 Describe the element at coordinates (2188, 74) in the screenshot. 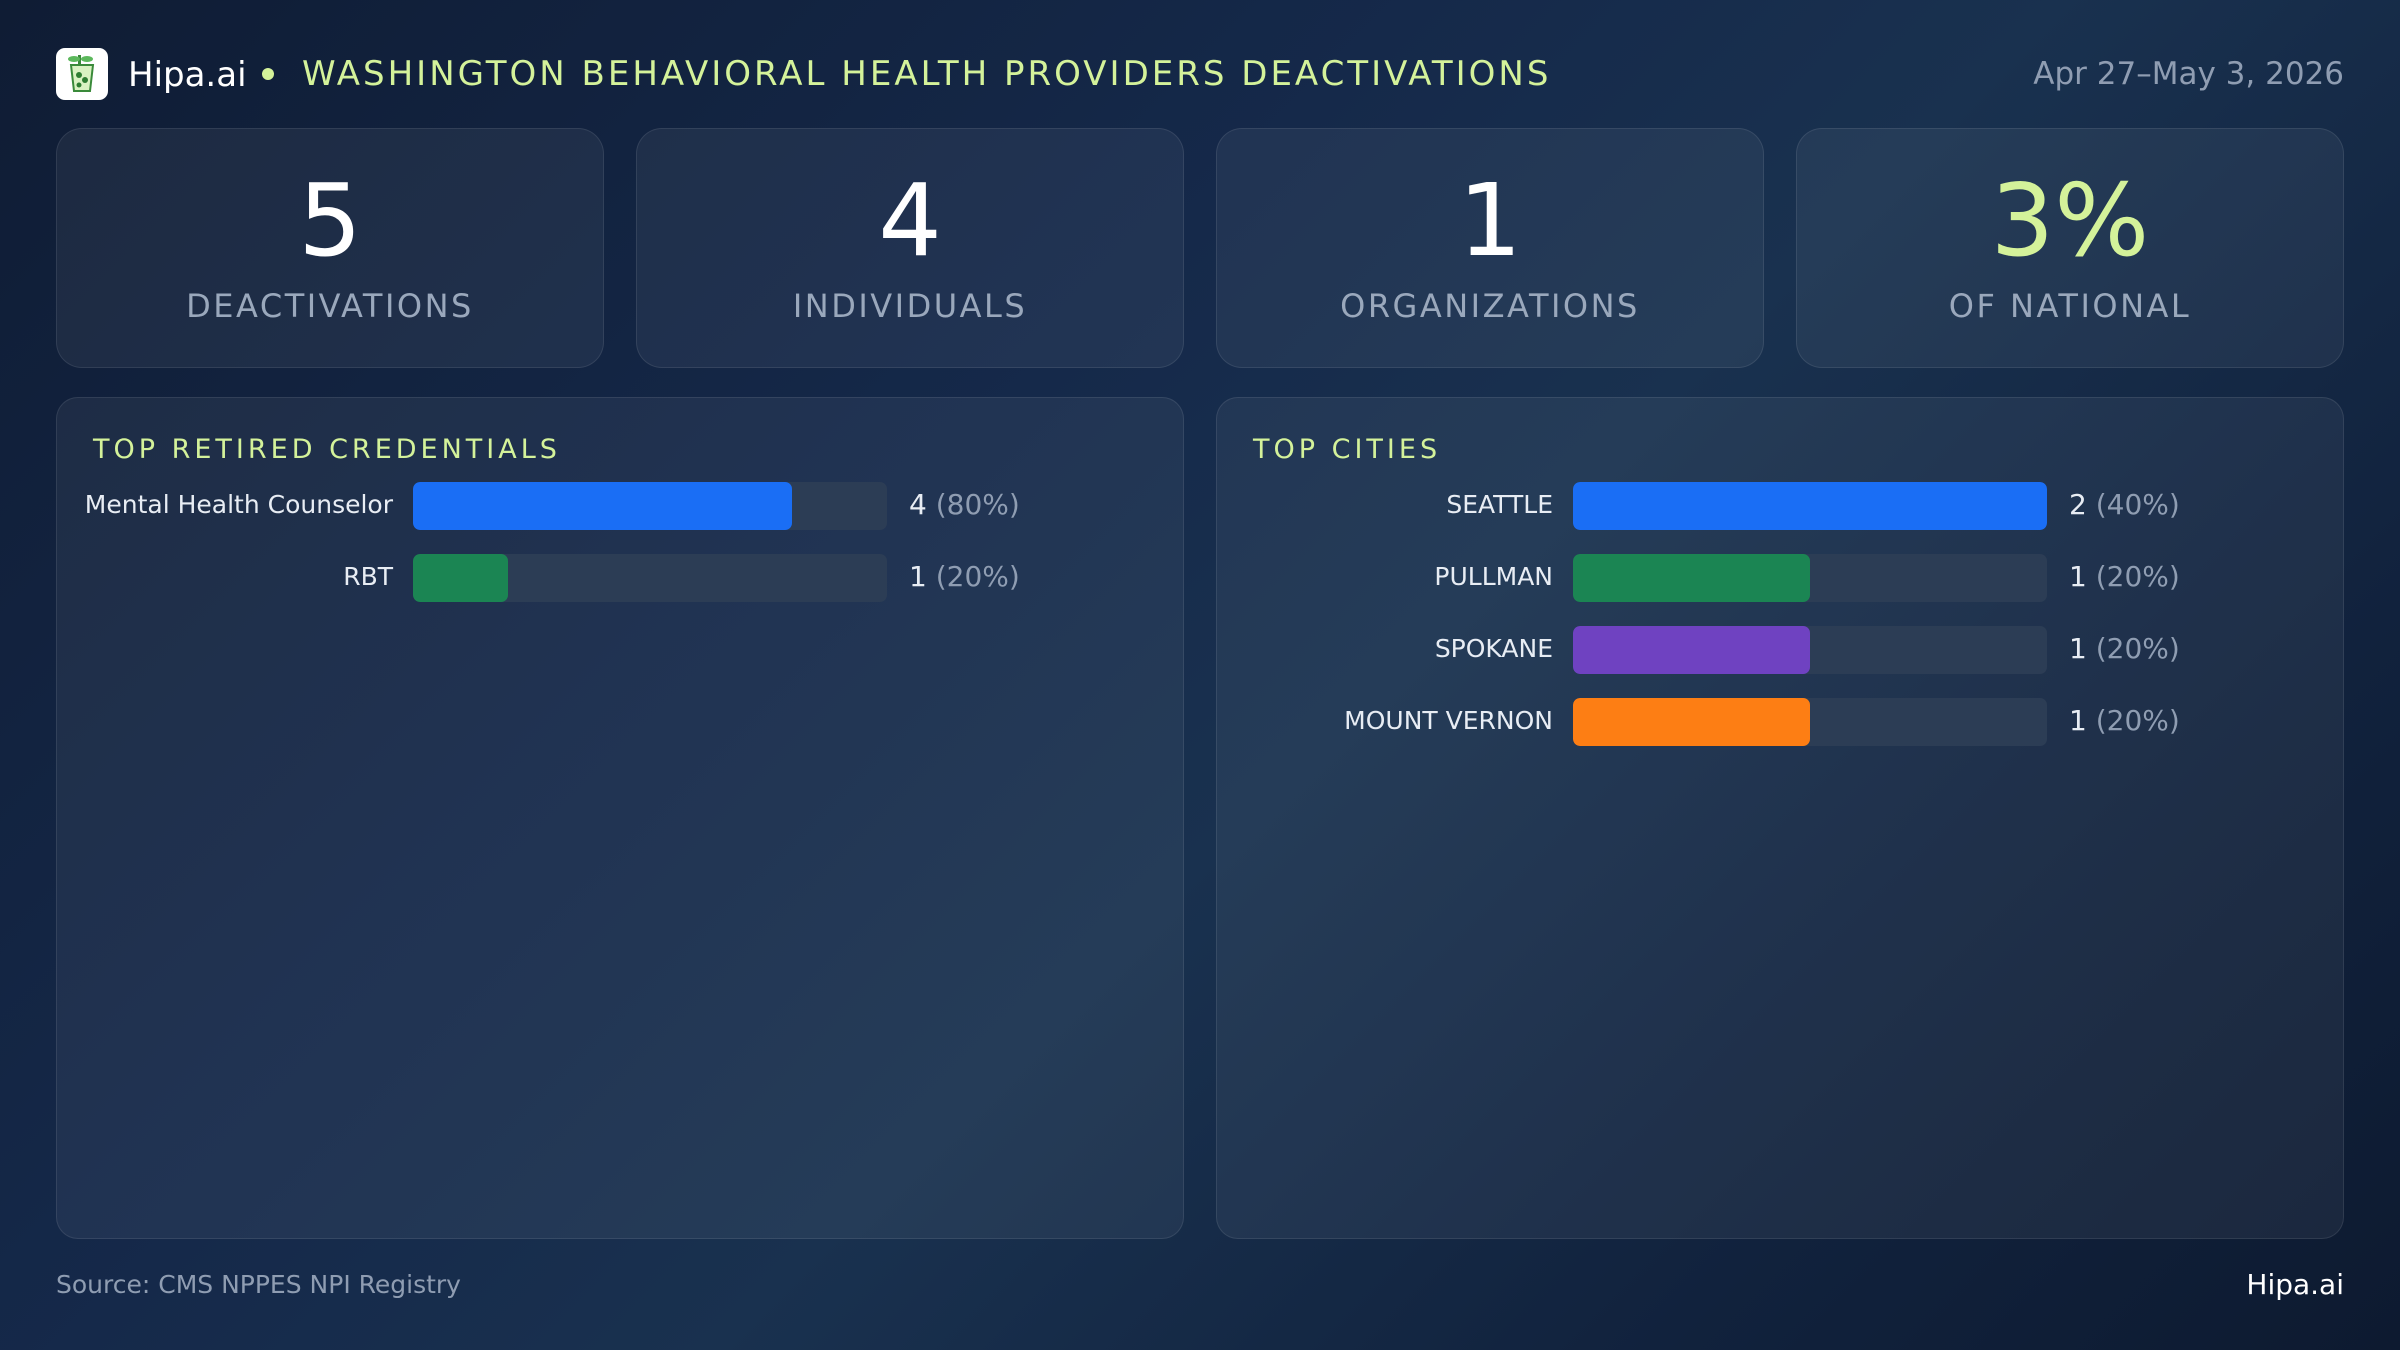

I see `date-range: Apr 27–May 3, 2026` at that location.